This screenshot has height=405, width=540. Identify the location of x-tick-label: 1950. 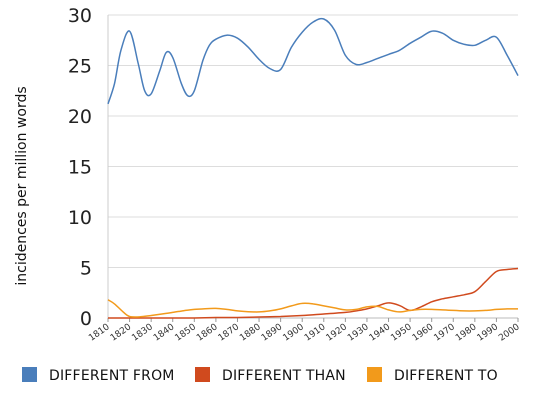
(401, 332).